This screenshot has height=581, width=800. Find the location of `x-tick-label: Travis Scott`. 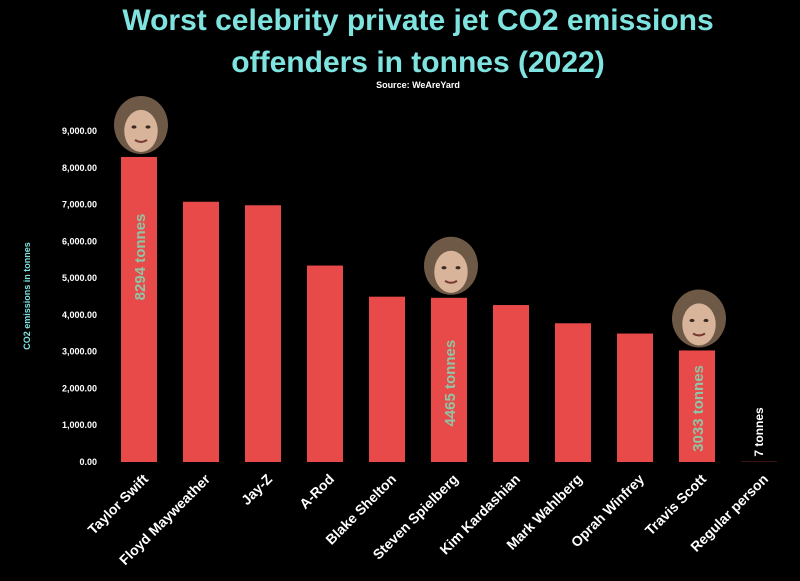

x-tick-label: Travis Scott is located at coordinates (676, 505).